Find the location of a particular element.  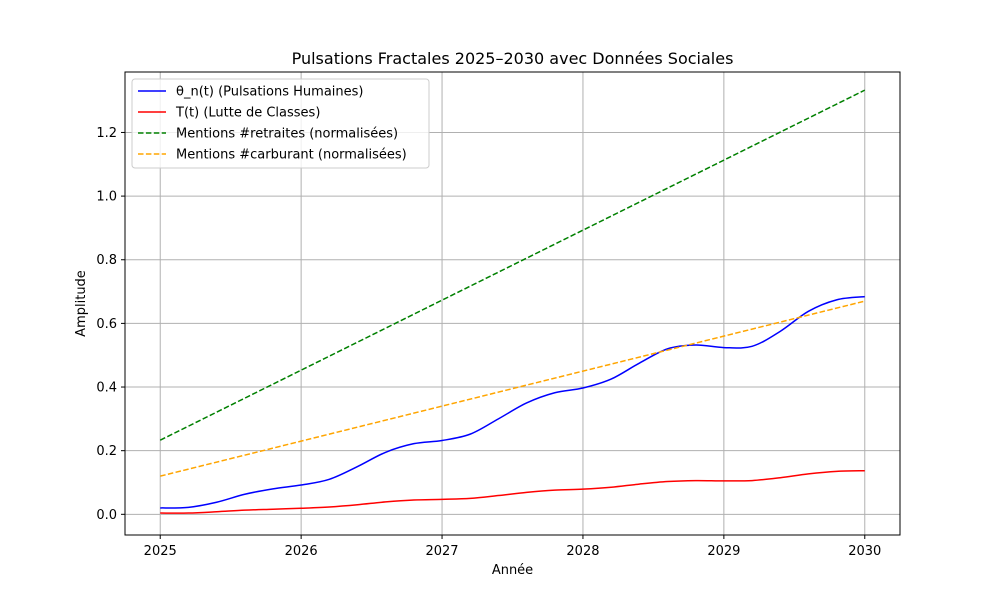

x-tick-label: 2028 is located at coordinates (582, 551).